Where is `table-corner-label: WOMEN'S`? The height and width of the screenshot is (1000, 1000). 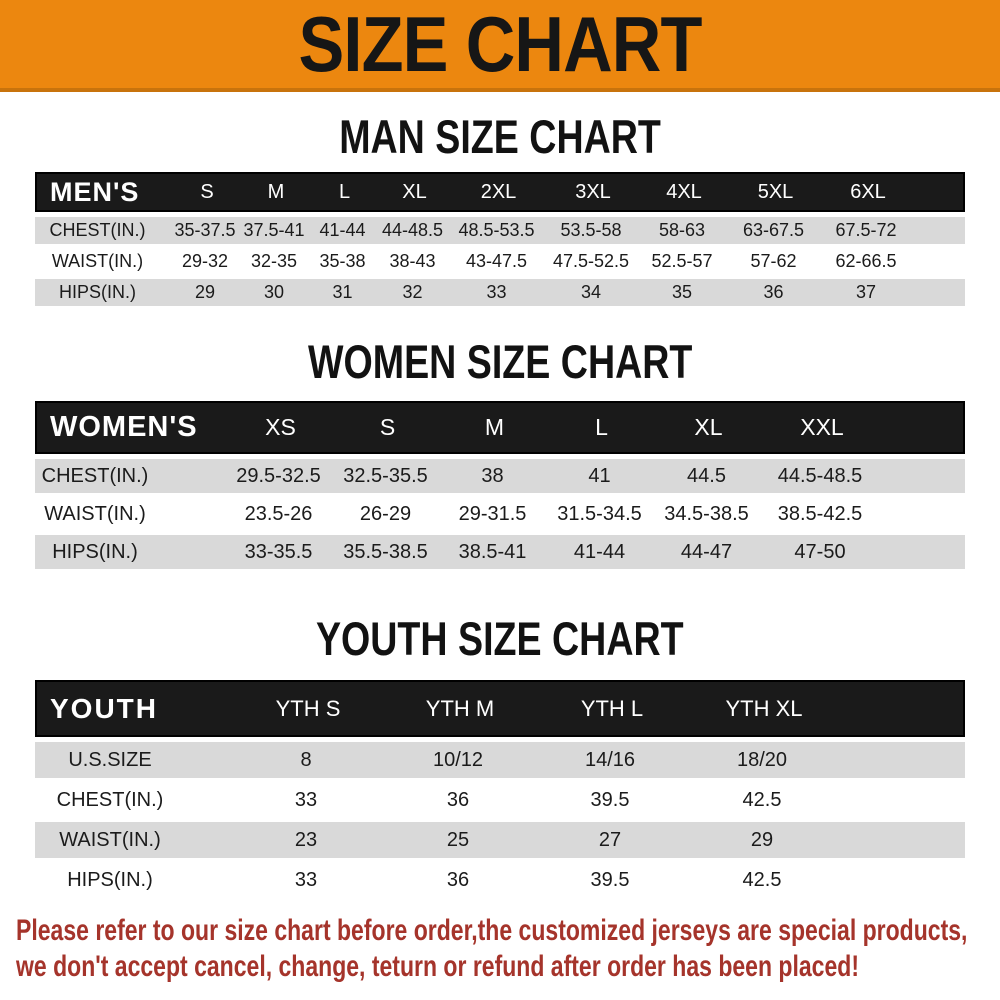
table-corner-label: WOMEN'S is located at coordinates (124, 427).